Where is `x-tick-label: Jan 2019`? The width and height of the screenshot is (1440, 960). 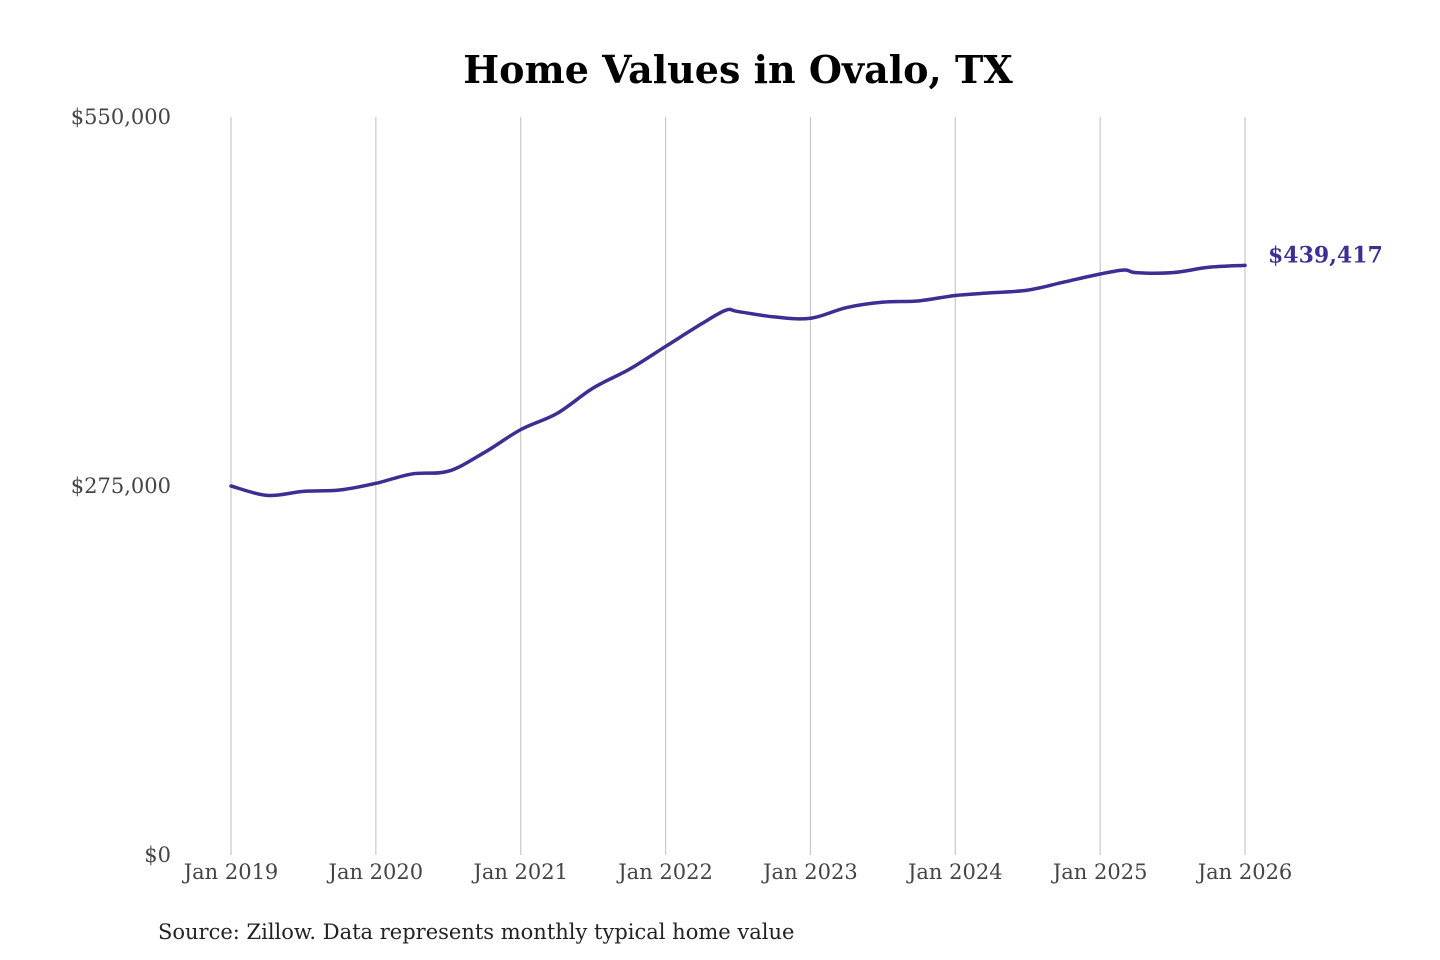 x-tick-label: Jan 2019 is located at coordinates (230, 872).